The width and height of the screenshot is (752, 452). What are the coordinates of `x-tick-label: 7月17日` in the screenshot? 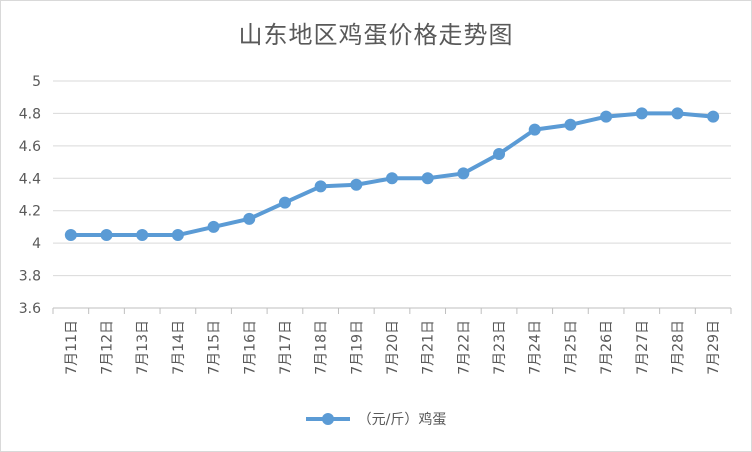 It's located at (286, 347).